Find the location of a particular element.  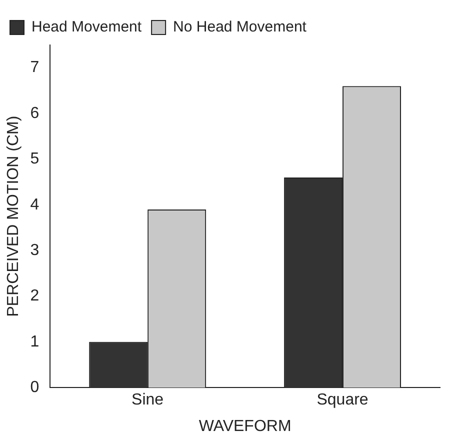

y-tick-label: 5 is located at coordinates (35, 159).